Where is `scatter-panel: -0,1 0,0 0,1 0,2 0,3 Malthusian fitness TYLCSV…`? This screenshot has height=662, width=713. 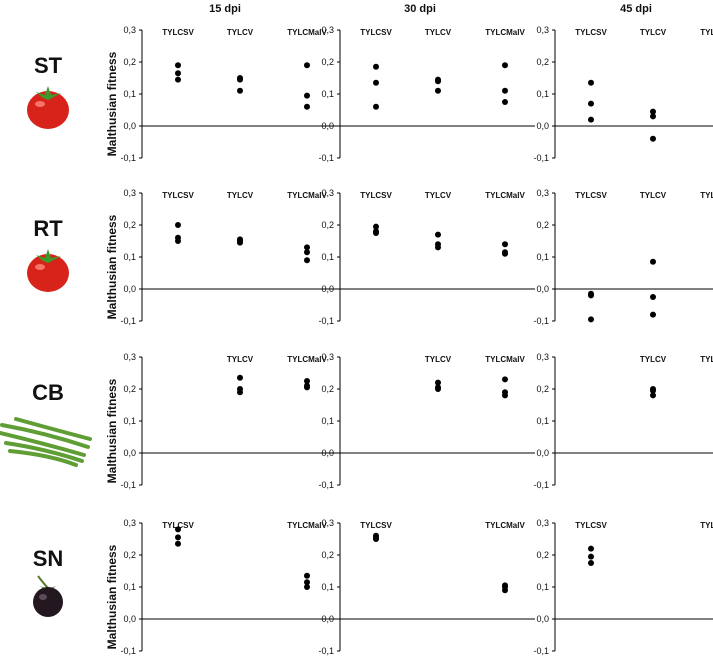 scatter-panel: -0,1 0,0 0,1 0,2 0,3 Malthusian fitness TYLCSV… is located at coordinates (221, 587).